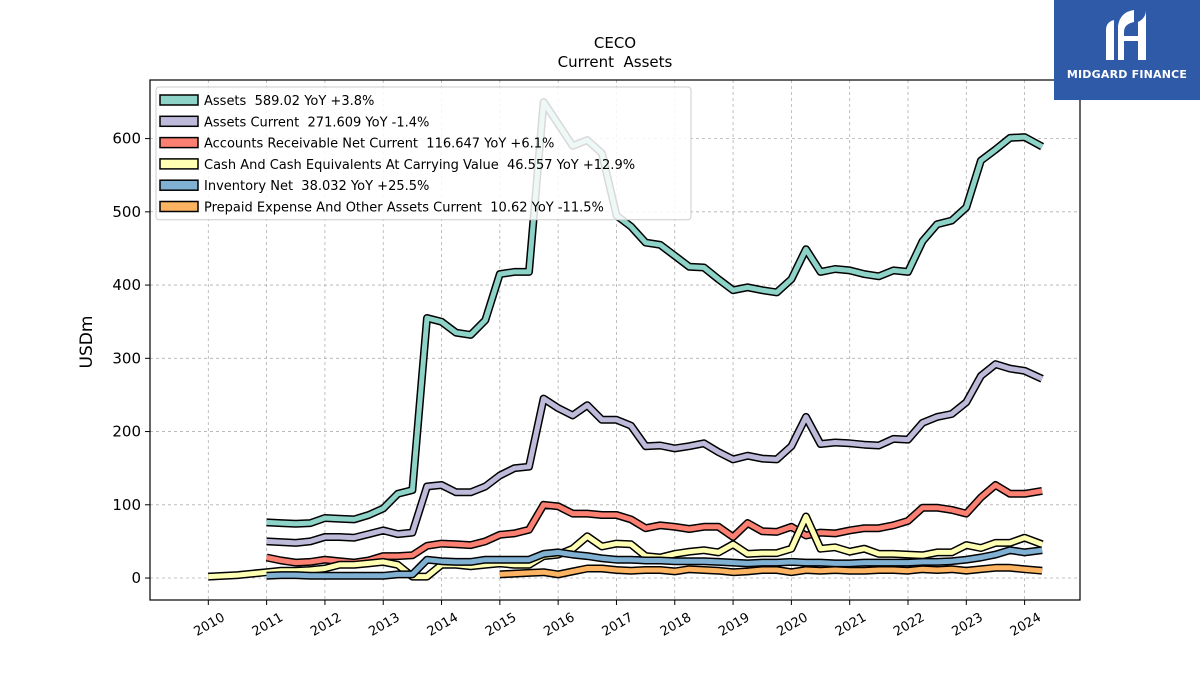 The image size is (1200, 675). Describe the element at coordinates (316, 122) in the screenshot. I see `legend-label: Assets Current 271.609 YoY -1.4%` at that location.